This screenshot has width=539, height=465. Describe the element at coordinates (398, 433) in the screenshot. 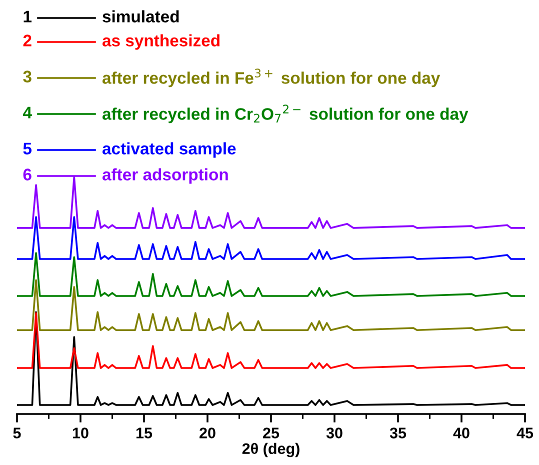

I see `x-tick-label: 35` at that location.